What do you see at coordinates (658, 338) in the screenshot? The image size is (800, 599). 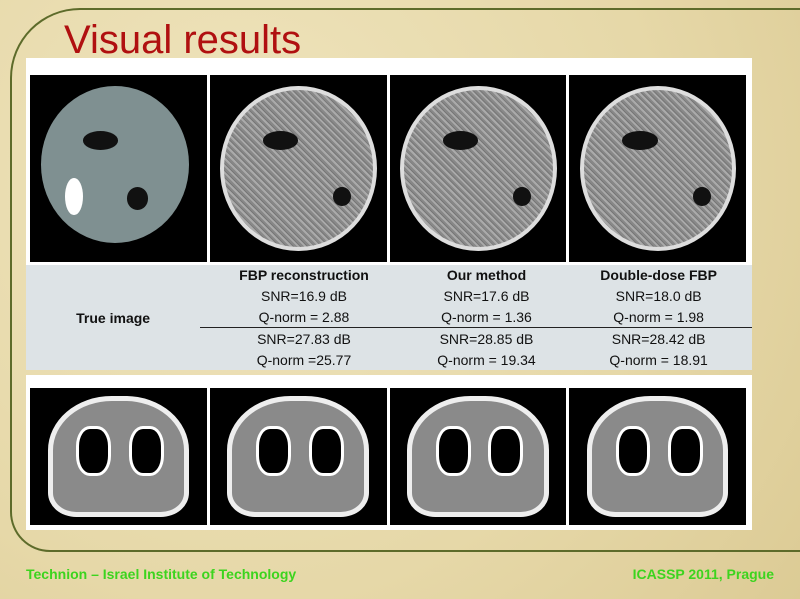 I see `snr-value: SNR=28.42 dB` at bounding box center [658, 338].